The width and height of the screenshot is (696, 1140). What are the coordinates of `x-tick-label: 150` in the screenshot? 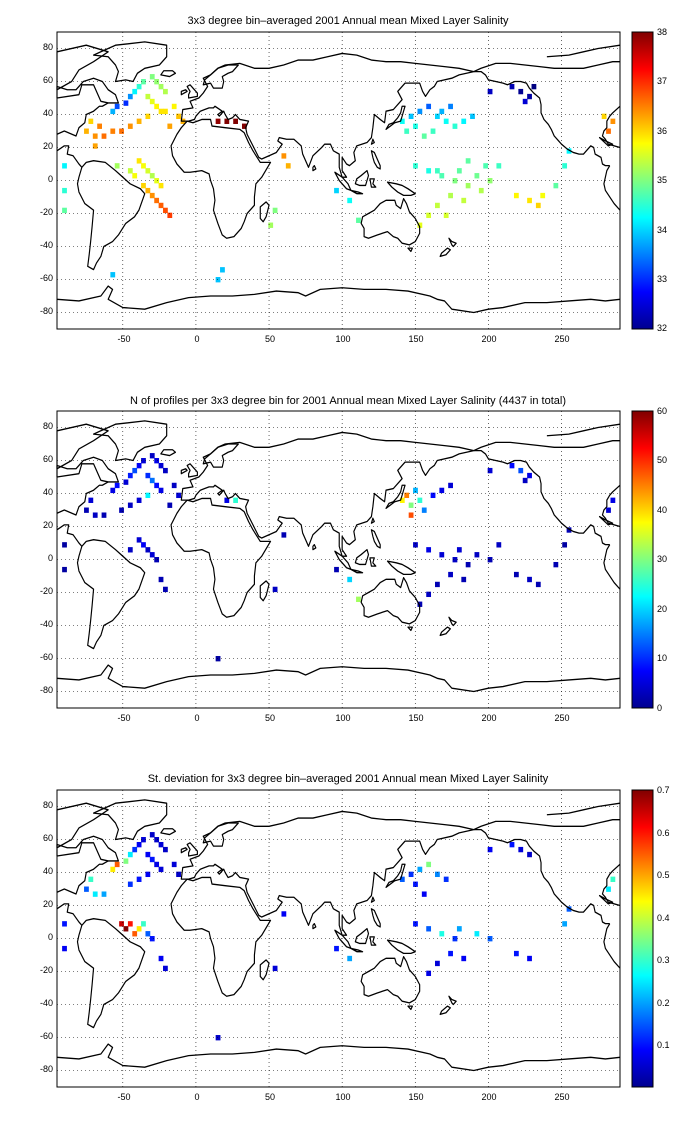 It's located at (415, 718).